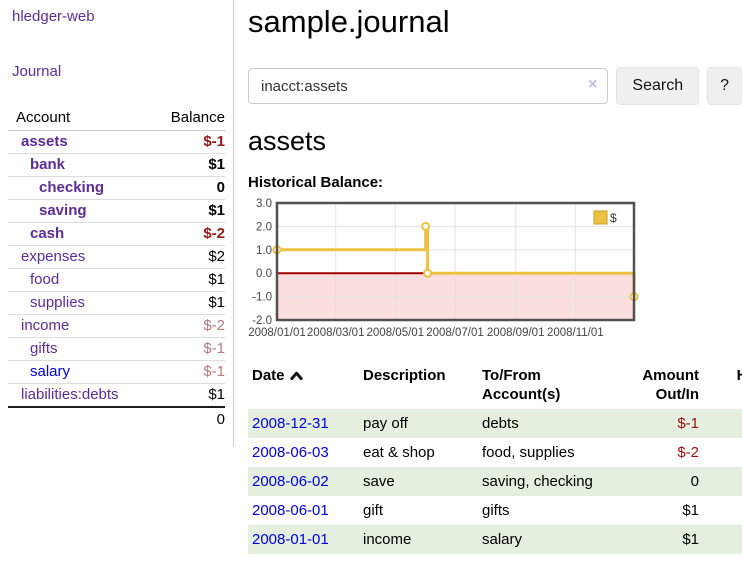  I want to click on register-header-label: Description, so click(404, 375).